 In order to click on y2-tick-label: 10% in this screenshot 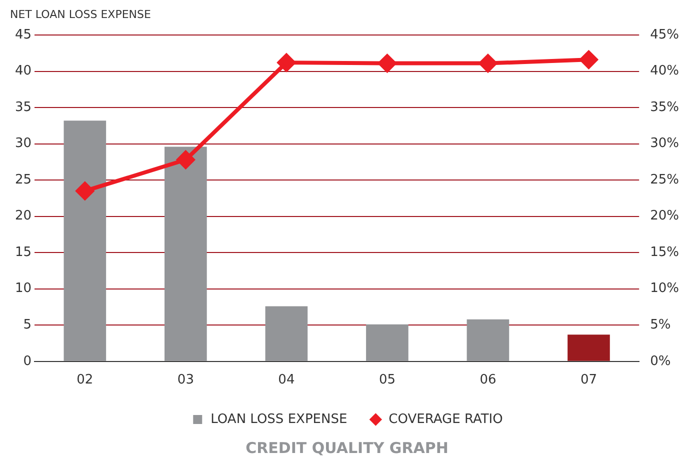, I will do `click(665, 288)`.